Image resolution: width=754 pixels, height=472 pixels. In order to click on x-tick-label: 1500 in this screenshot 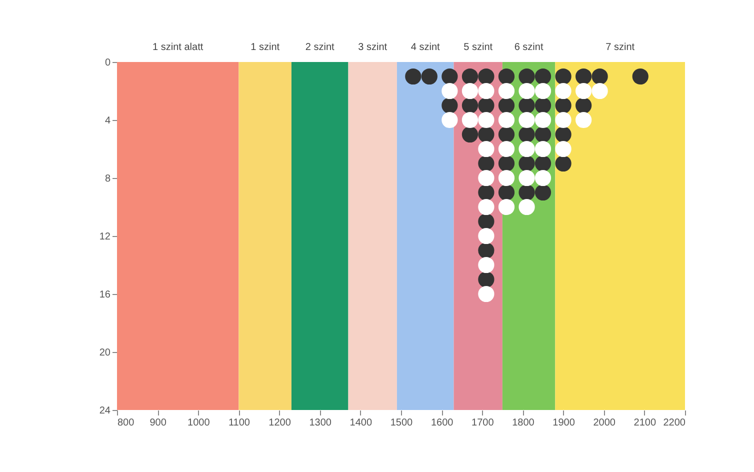, I will do `click(402, 423)`.